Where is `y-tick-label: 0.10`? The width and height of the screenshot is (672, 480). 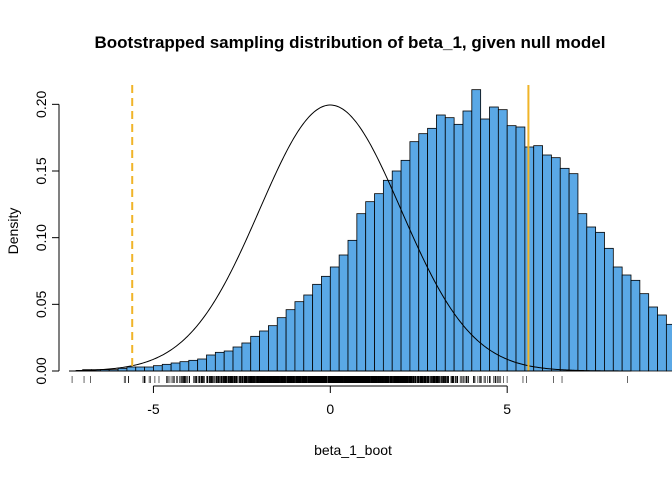
y-tick-label: 0.10 is located at coordinates (41, 237).